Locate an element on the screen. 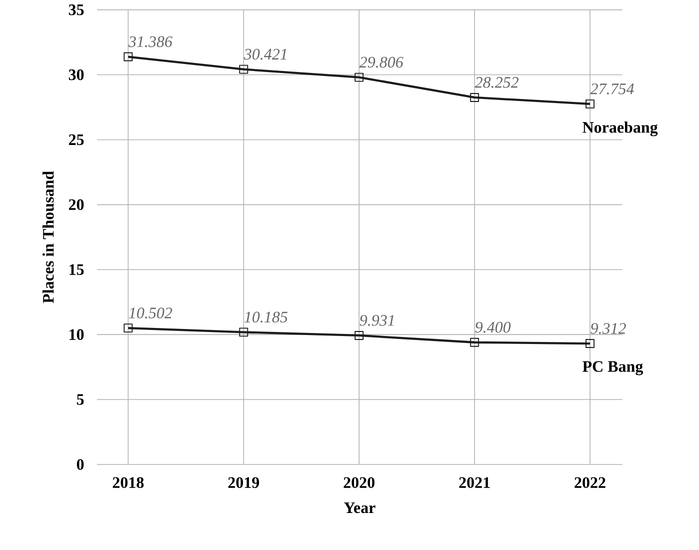 This screenshot has height=550, width=699. data-label: 29.806 is located at coordinates (381, 62).